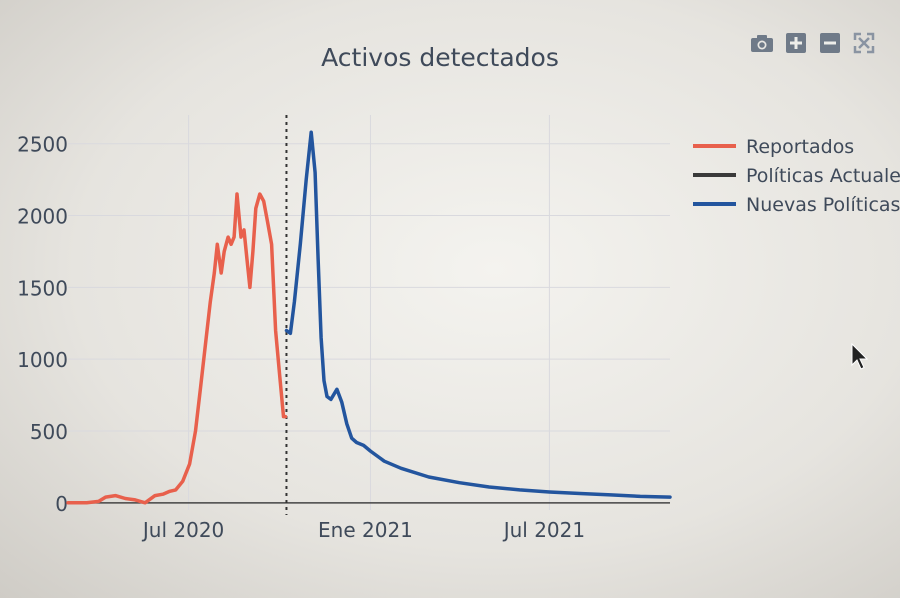  I want to click on legend-item-2: Nuevas Políticas, so click(796, 205).